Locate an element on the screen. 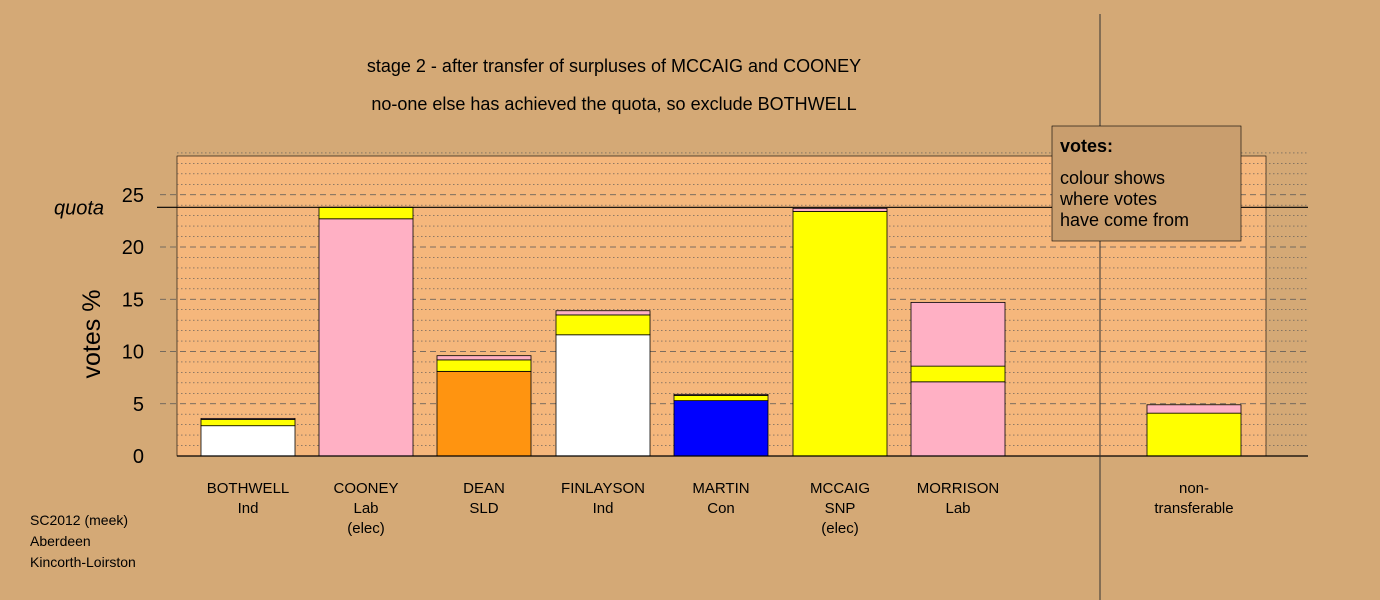  footer-line-3: Kincorth-Loirston is located at coordinates (83, 562).